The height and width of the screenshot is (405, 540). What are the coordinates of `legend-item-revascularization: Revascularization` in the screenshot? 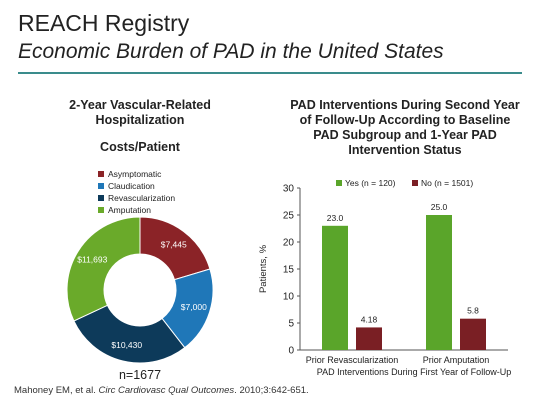 It's located at (136, 198).